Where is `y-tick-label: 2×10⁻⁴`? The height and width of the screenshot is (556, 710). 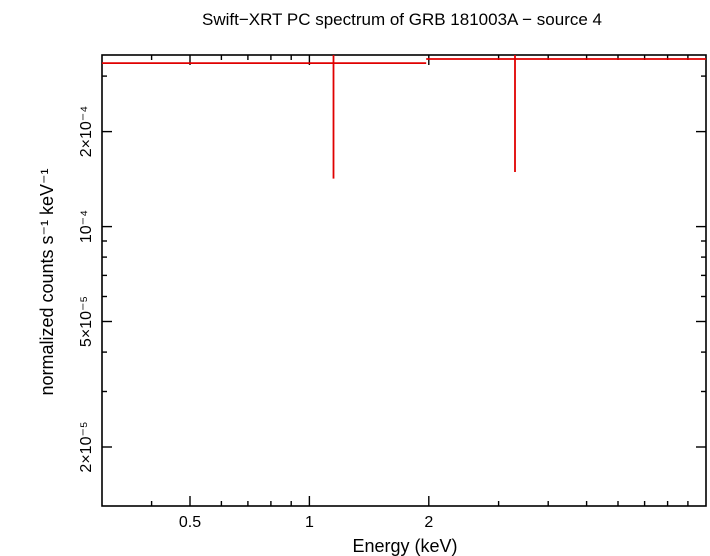
y-tick-label: 2×10⁻⁴ is located at coordinates (86, 131).